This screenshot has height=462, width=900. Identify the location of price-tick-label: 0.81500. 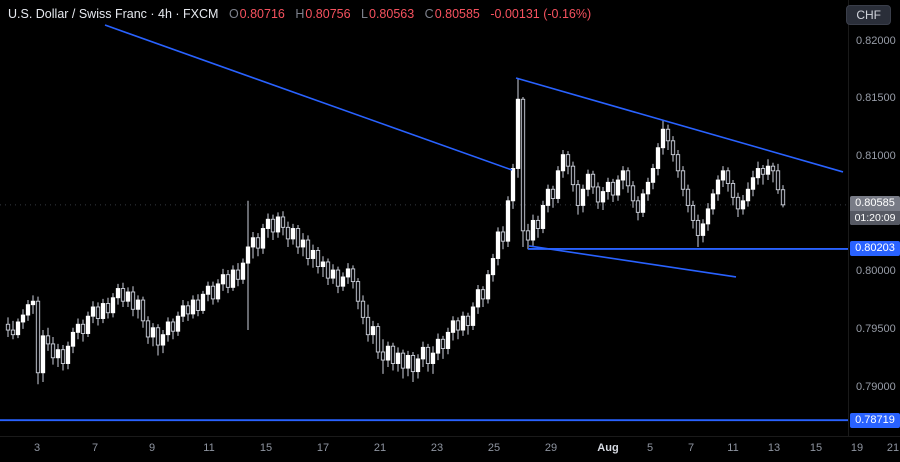
(876, 98).